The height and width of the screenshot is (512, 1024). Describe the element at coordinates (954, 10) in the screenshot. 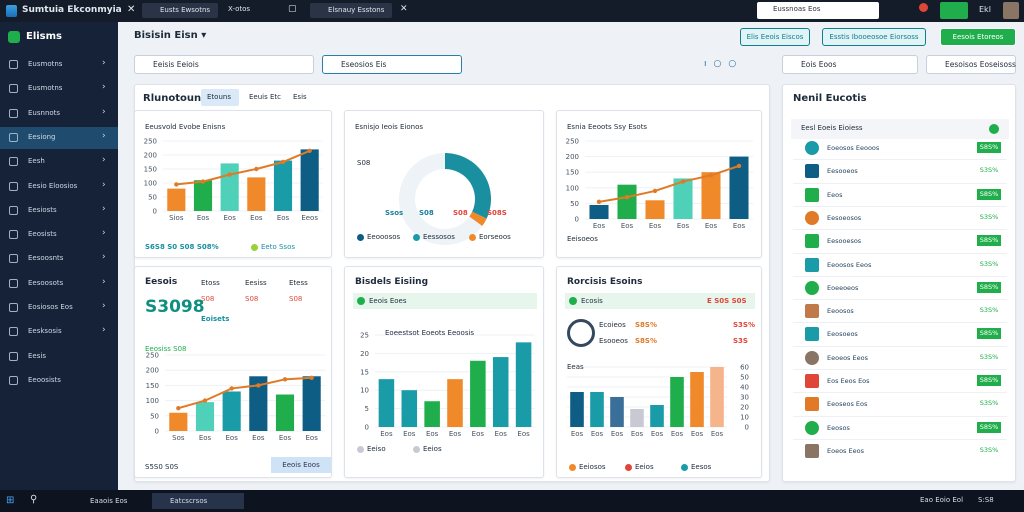

I see `action-button` at that location.